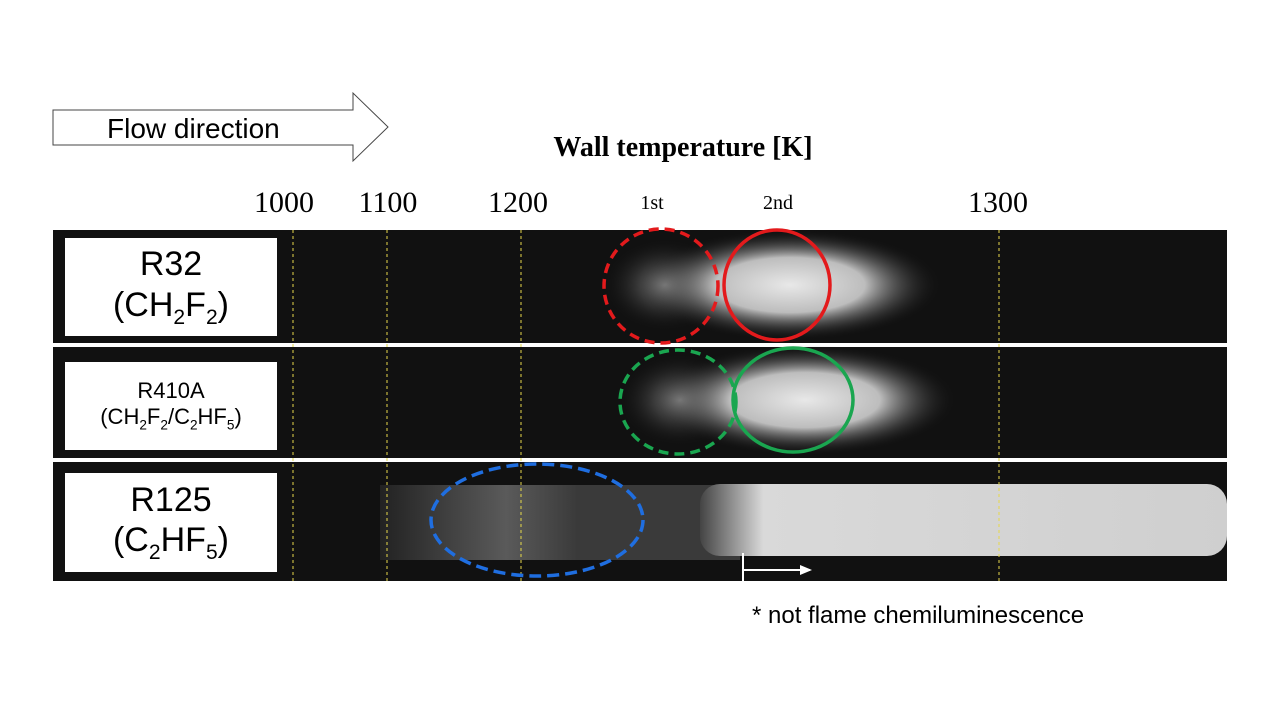 This screenshot has width=1280, height=720. I want to click on refrigerant-name: R410A, so click(171, 390).